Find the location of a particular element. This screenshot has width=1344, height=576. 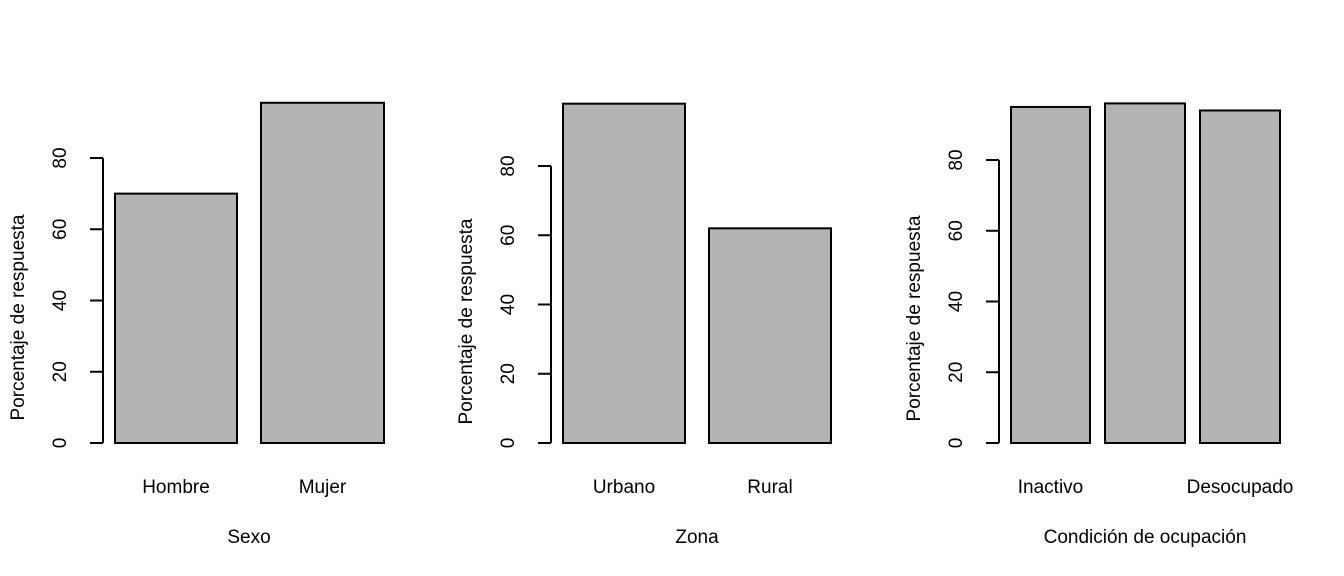

category-label: Inactivo is located at coordinates (1050, 487).